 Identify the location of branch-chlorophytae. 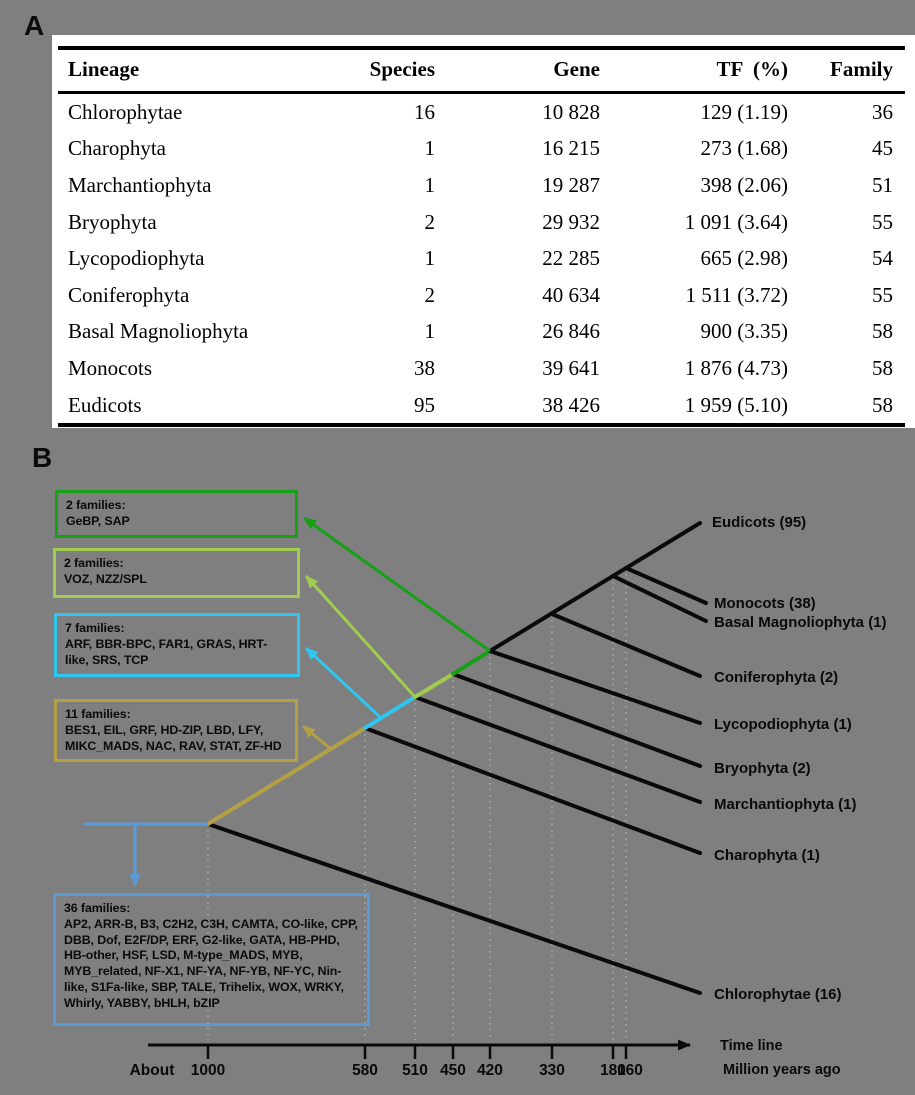
(454, 908).